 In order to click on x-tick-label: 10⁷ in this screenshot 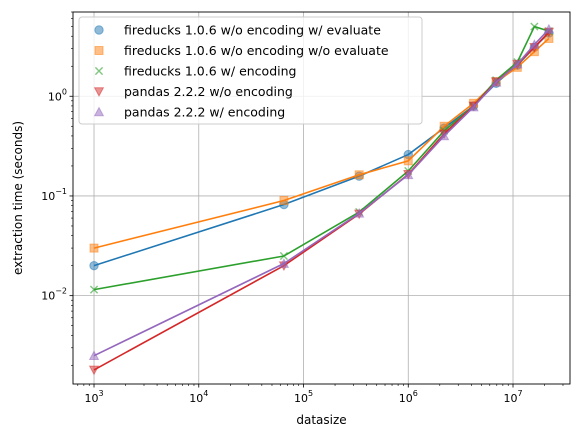, I will do `click(512, 397)`.